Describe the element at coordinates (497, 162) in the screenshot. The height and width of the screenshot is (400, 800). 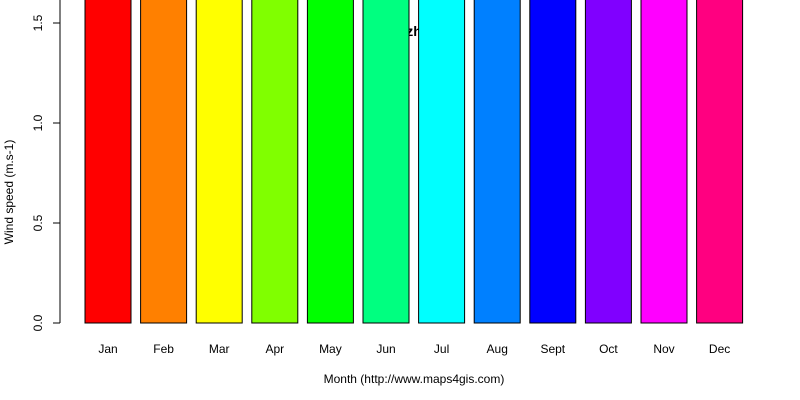
I see `bar-aug` at that location.